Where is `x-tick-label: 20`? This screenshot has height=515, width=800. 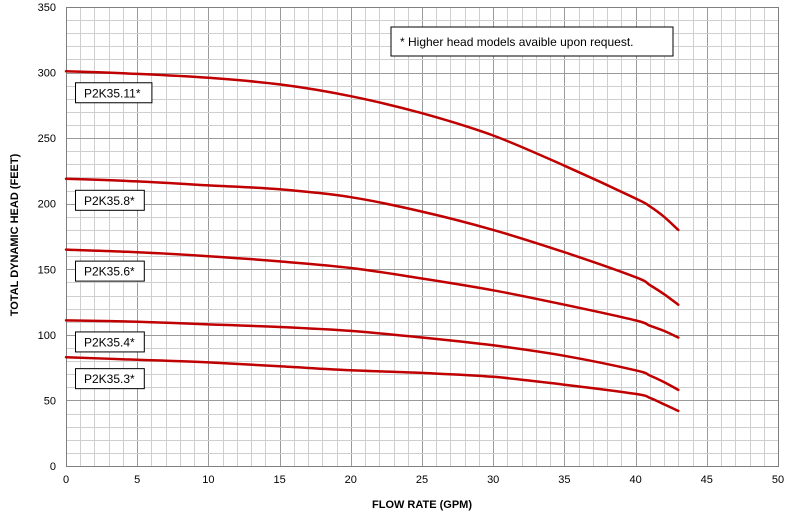
x-tick-label: 20 is located at coordinates (351, 480).